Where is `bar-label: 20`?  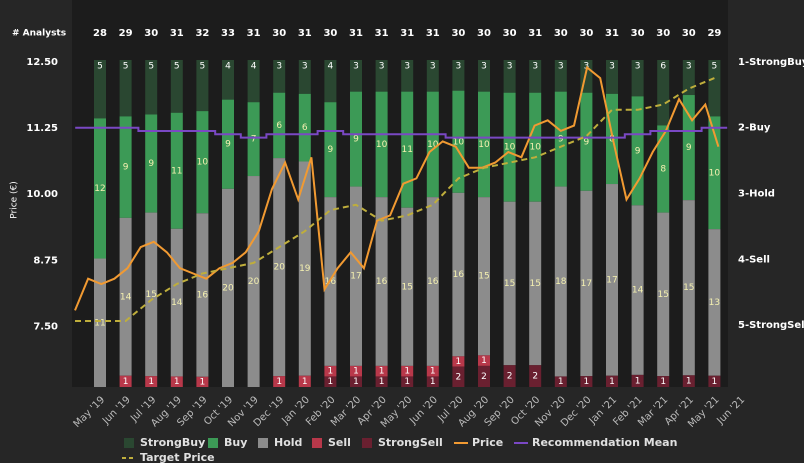
bar-label: 20 is located at coordinates (279, 268).